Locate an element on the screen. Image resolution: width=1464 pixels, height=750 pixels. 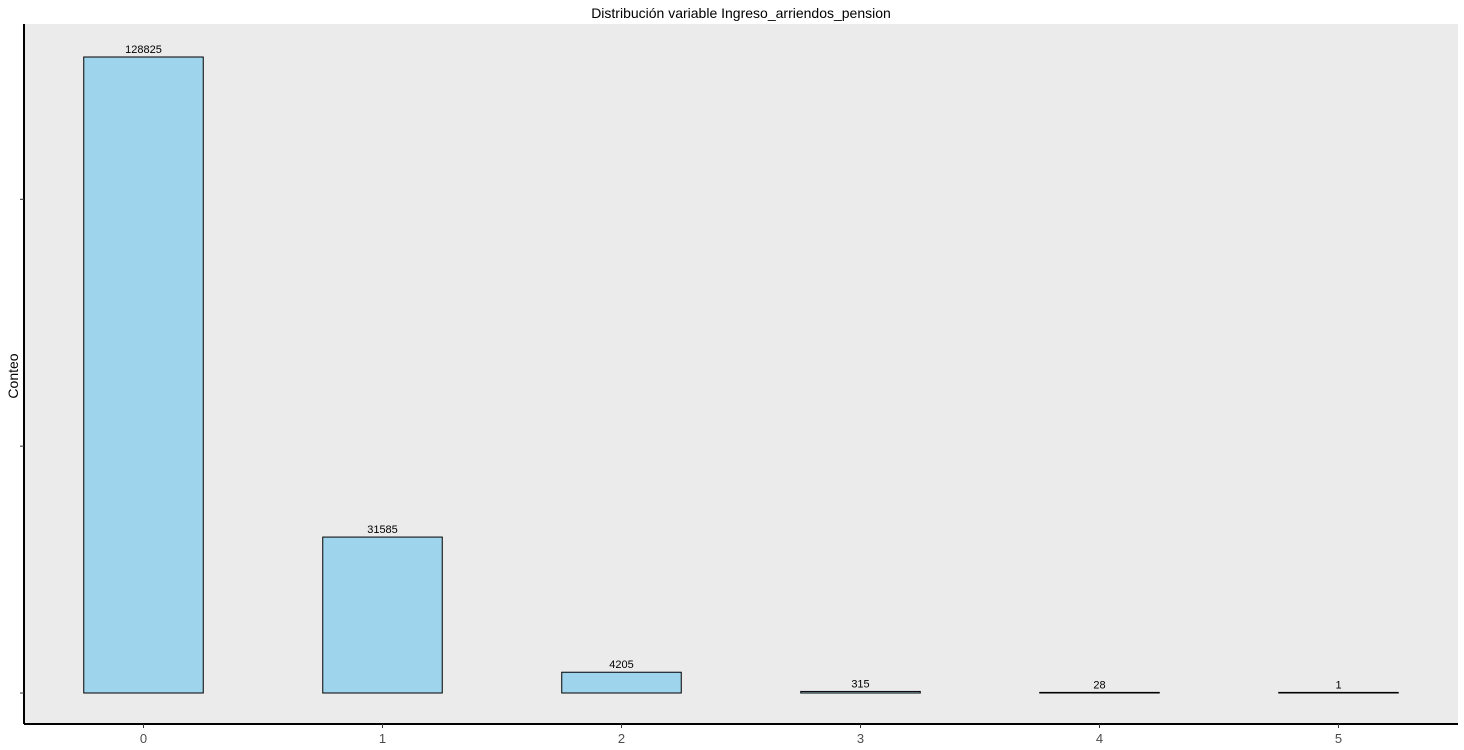
data-label-1: 31585 is located at coordinates (382, 530).